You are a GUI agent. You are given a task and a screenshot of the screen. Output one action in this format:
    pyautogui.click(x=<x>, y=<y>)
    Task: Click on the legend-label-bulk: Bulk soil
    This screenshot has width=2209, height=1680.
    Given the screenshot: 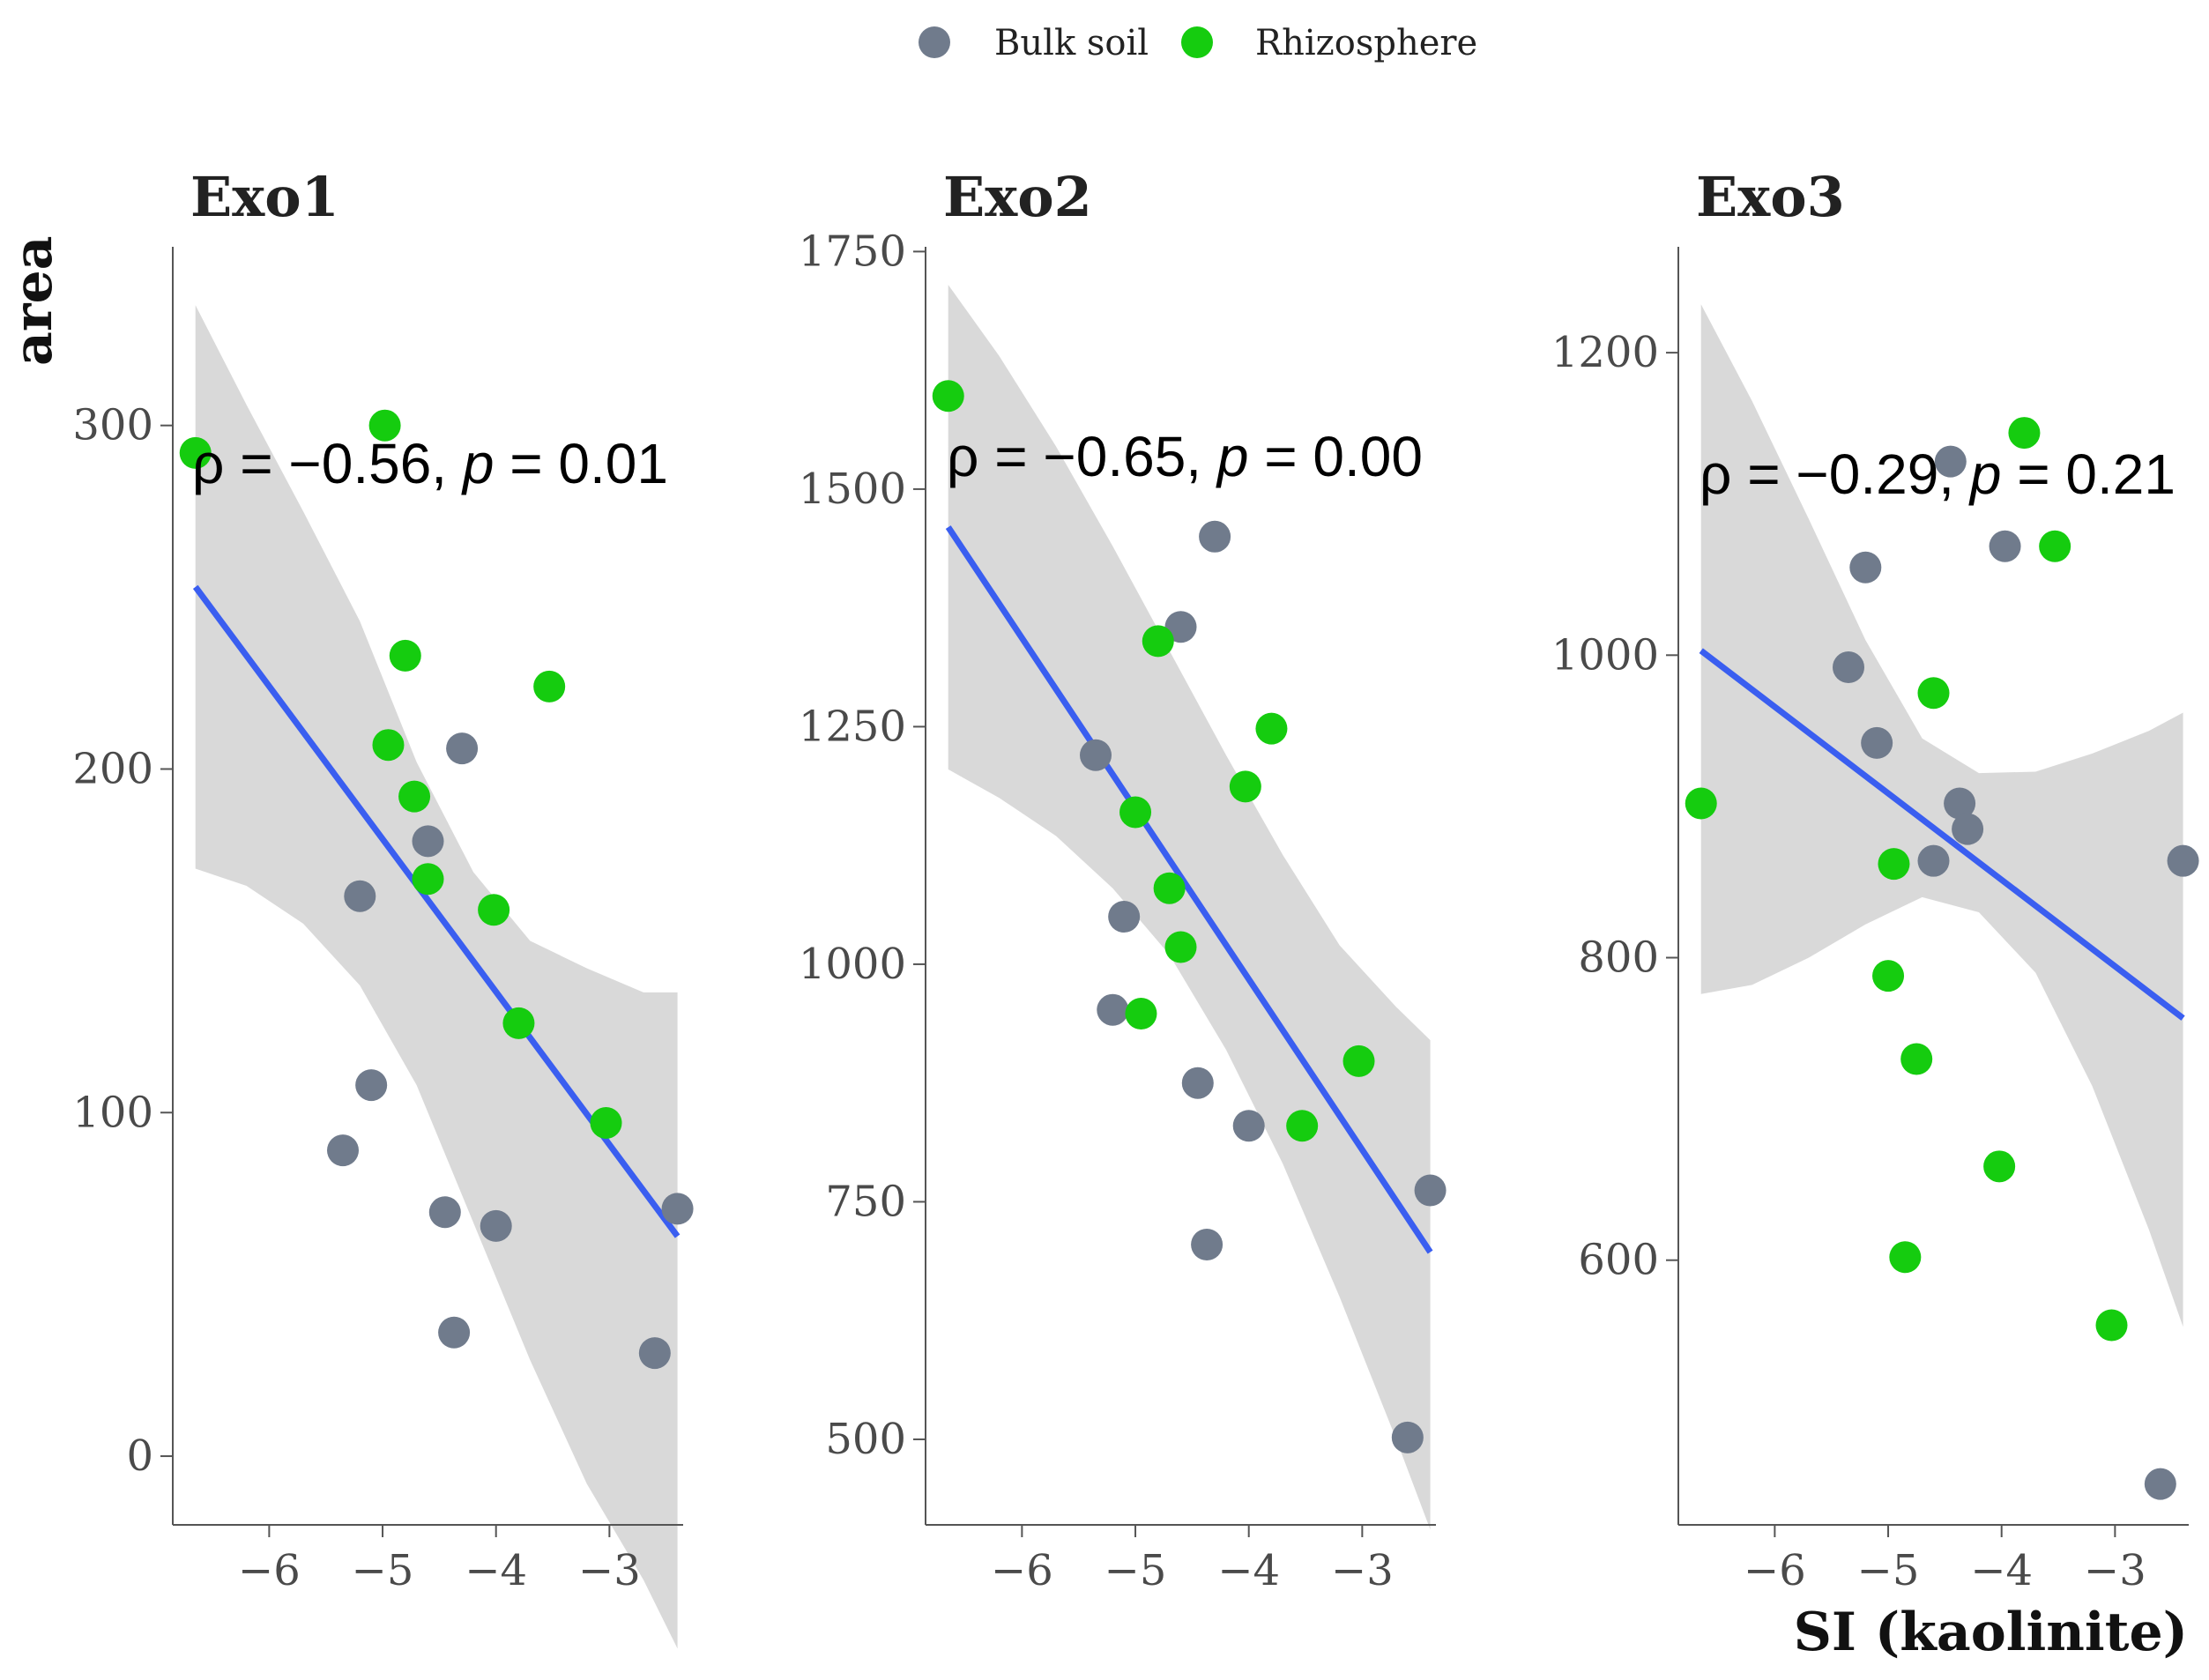 What is the action you would take?
    pyautogui.click(x=1071, y=43)
    